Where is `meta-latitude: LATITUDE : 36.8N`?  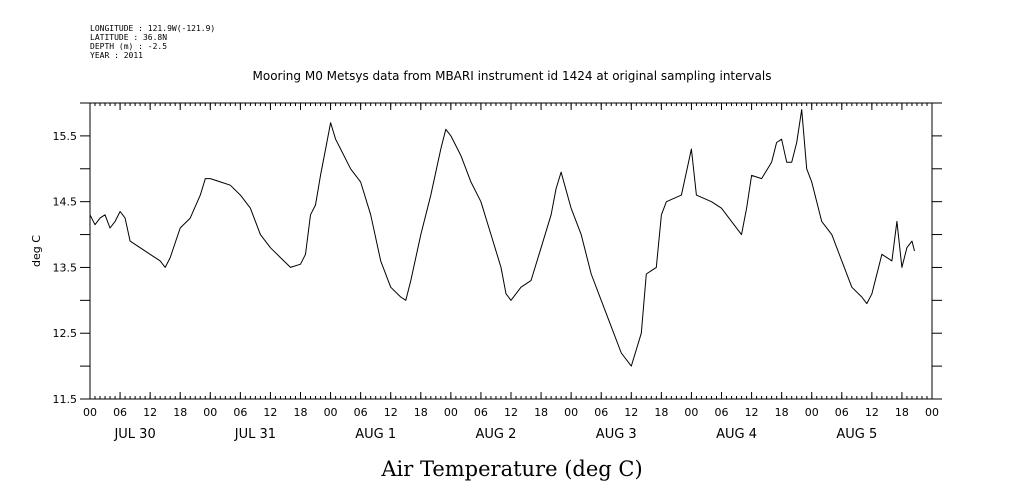
meta-latitude: LATITUDE : 36.8N is located at coordinates (128, 37).